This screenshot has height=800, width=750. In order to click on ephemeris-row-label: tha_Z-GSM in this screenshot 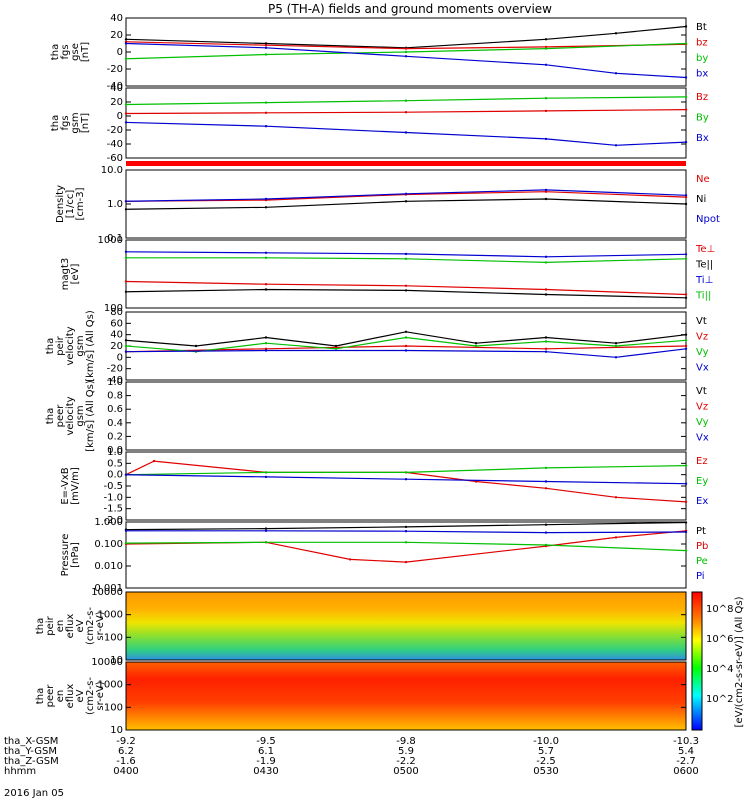, I will do `click(31, 761)`.